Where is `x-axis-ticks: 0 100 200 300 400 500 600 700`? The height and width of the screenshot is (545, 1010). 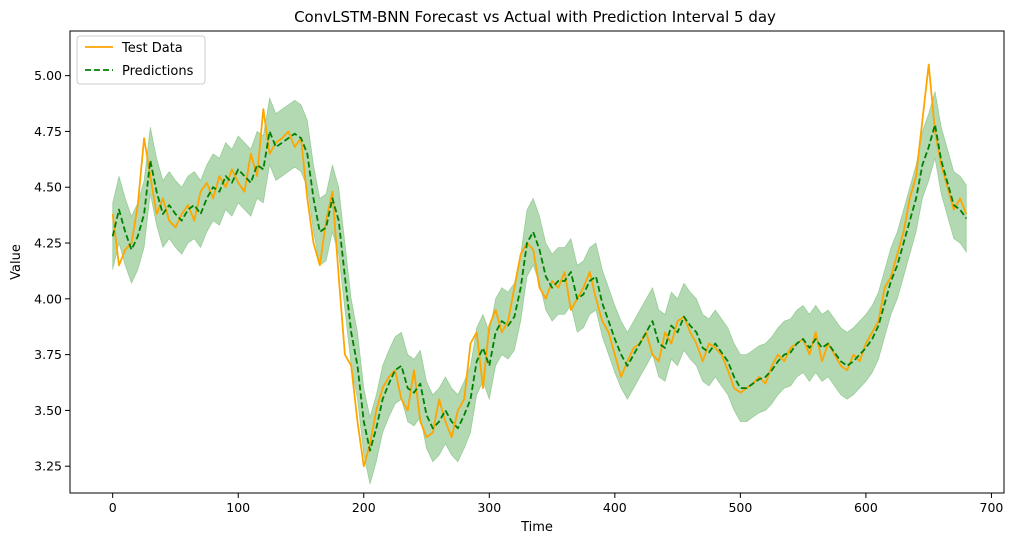 x-axis-ticks: 0 100 200 300 400 500 600 700 is located at coordinates (556, 504).